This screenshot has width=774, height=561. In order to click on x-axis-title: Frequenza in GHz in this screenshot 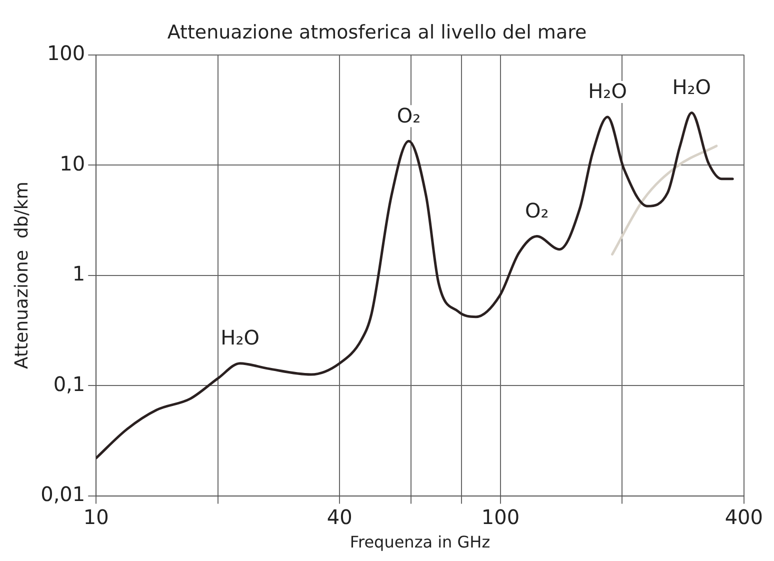, I will do `click(420, 542)`.